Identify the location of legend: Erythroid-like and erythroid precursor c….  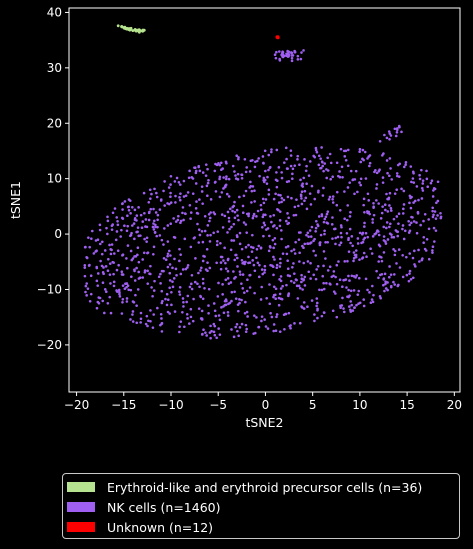
(261, 506).